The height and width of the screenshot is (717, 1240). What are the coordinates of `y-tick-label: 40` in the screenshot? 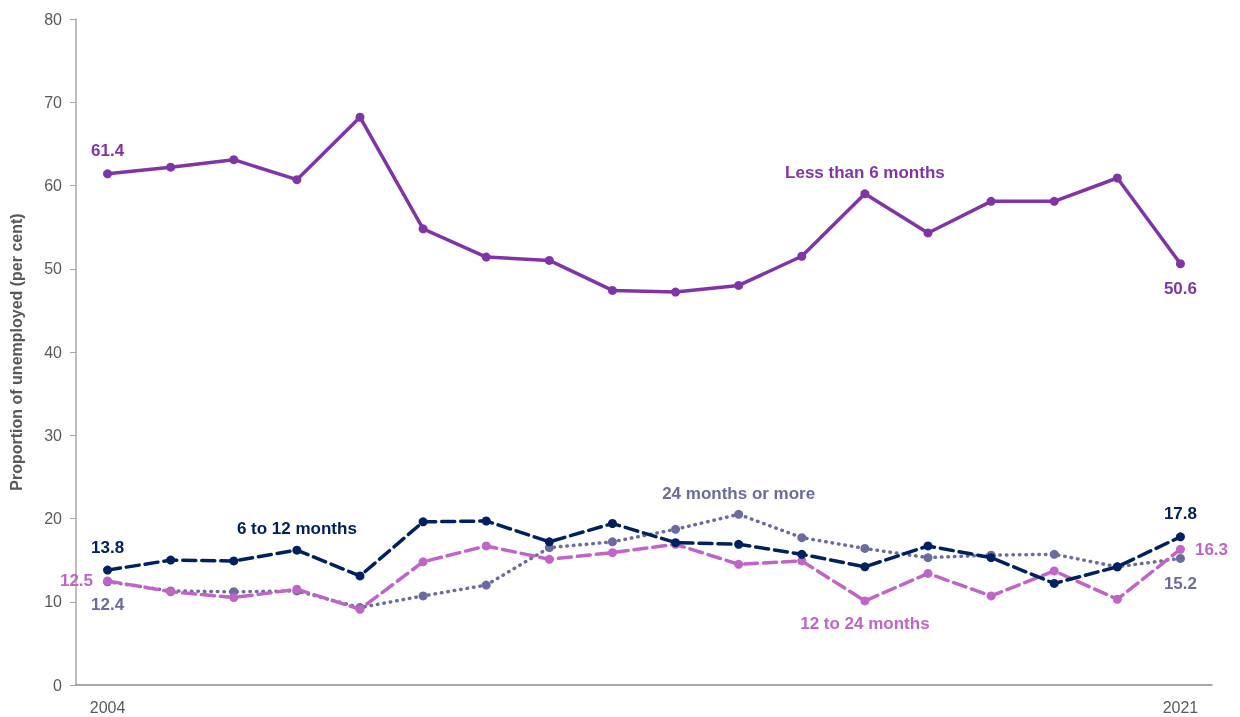 It's located at (53, 352).